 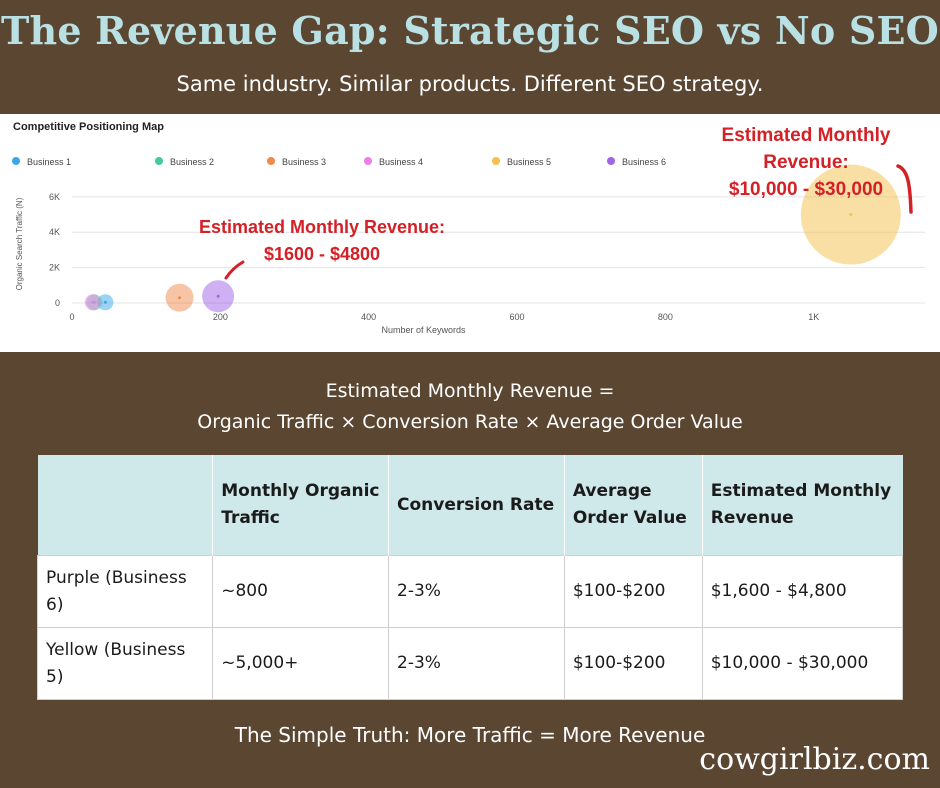 What do you see at coordinates (813, 317) in the screenshot?
I see `x-tick-label: 1K` at bounding box center [813, 317].